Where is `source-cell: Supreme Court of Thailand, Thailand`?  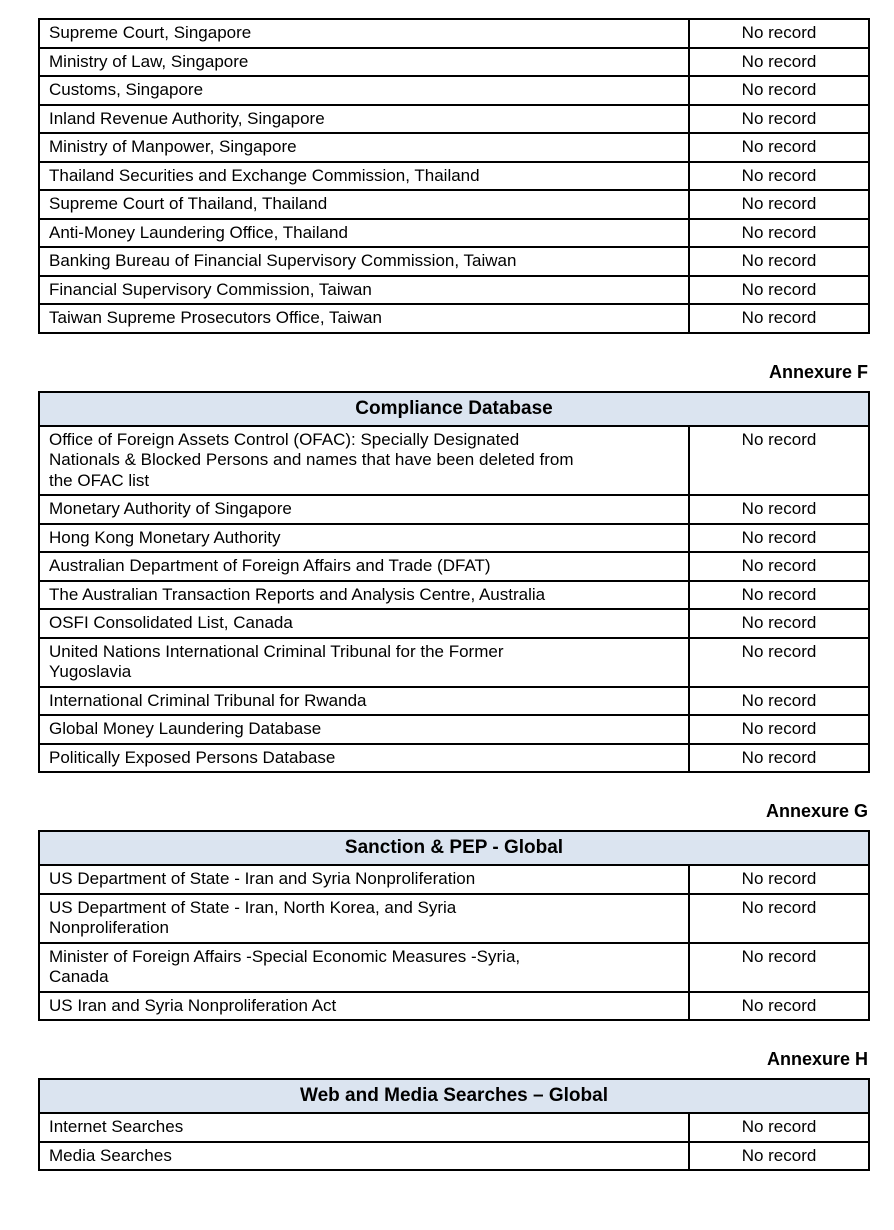
source-cell: Supreme Court of Thailand, Thailand is located at coordinates (364, 204).